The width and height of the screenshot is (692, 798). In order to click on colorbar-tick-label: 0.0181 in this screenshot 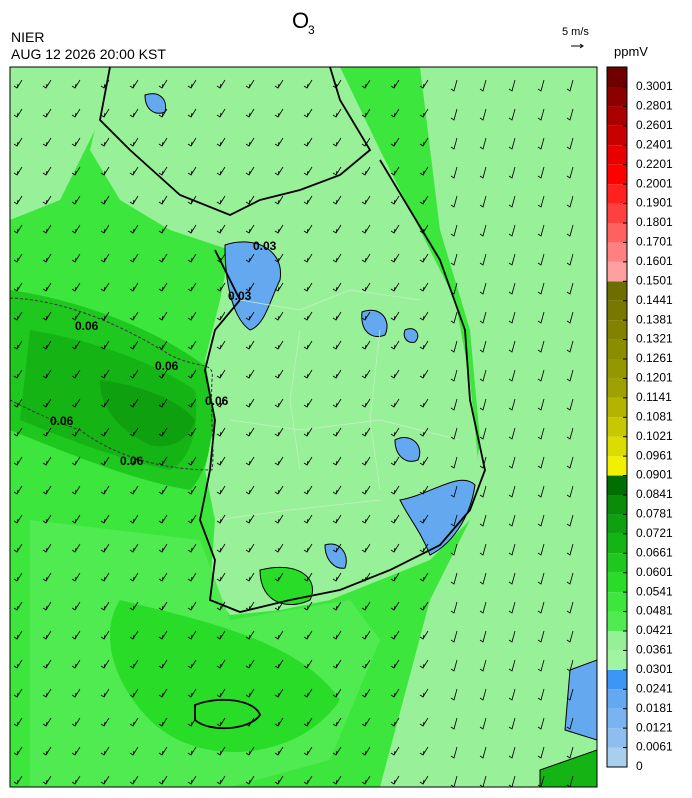, I will do `click(654, 708)`.